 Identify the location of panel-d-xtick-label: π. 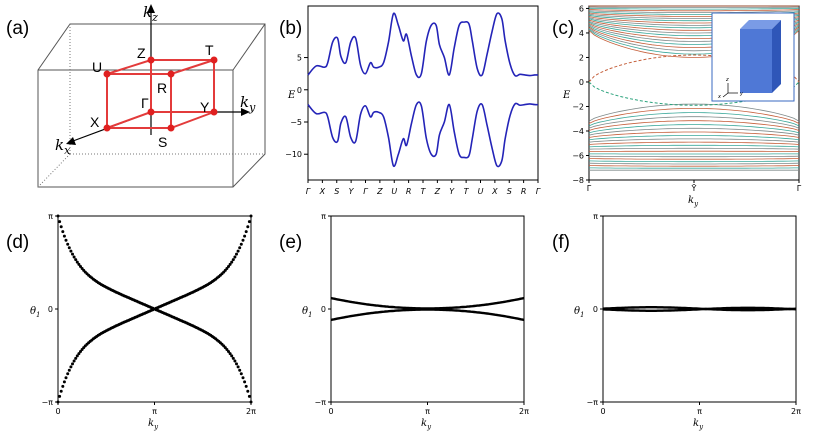
(154, 411).